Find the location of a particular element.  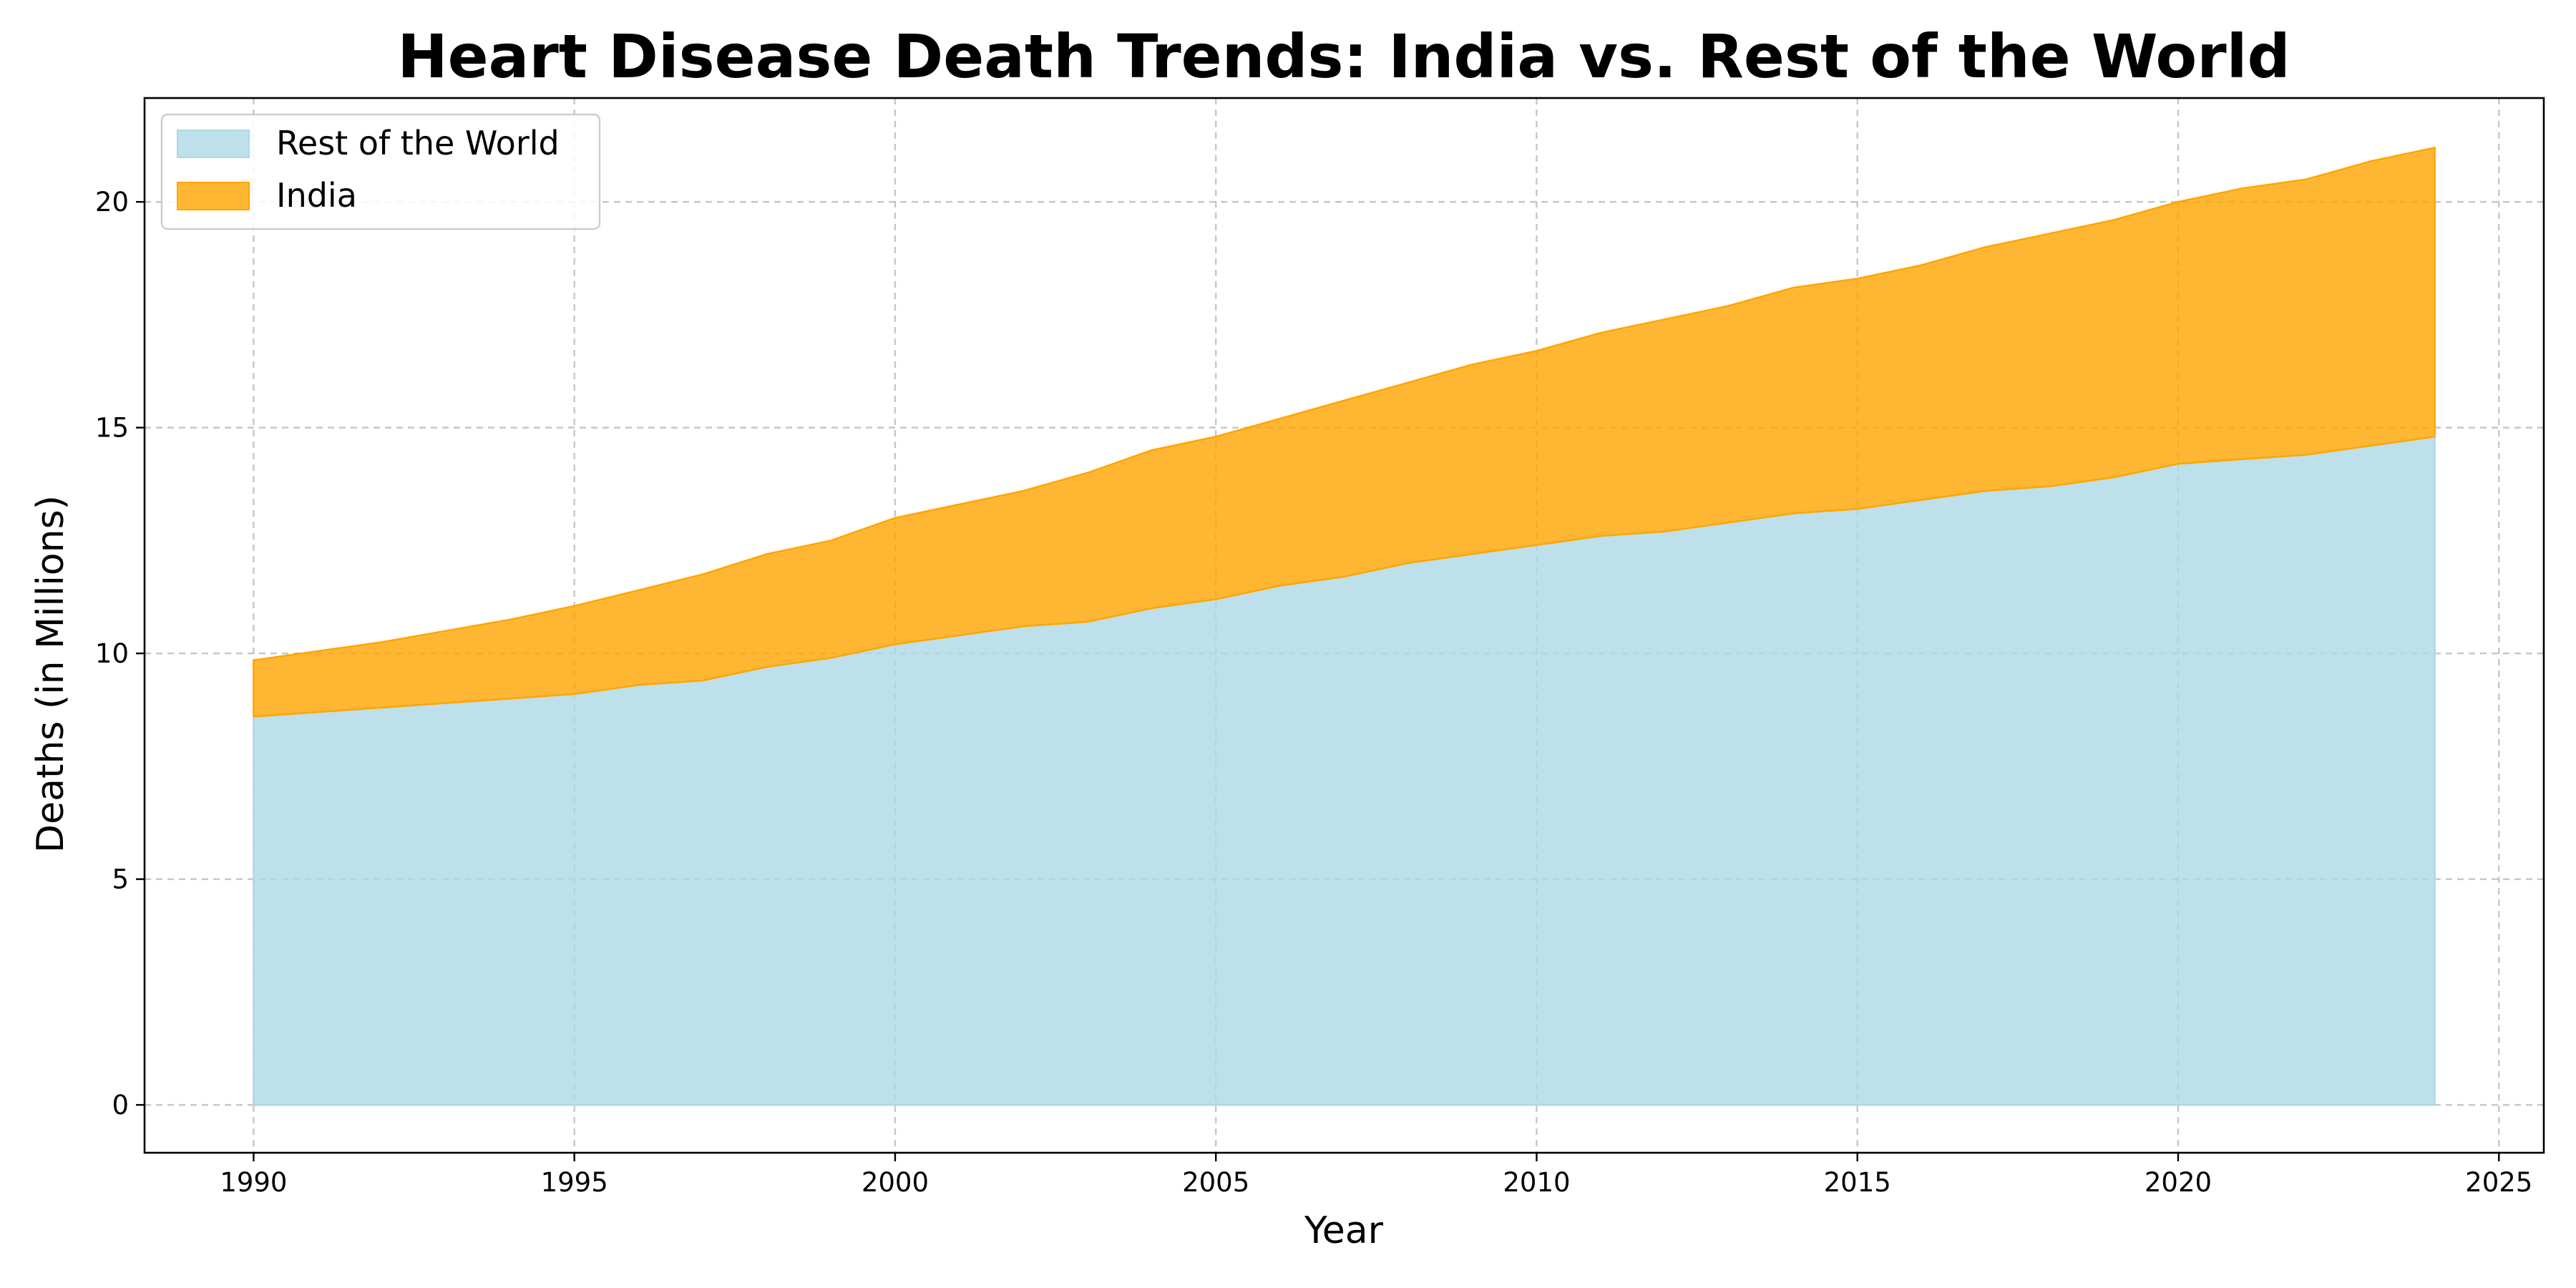

x-axis-label: Year is located at coordinates (1344, 1230).